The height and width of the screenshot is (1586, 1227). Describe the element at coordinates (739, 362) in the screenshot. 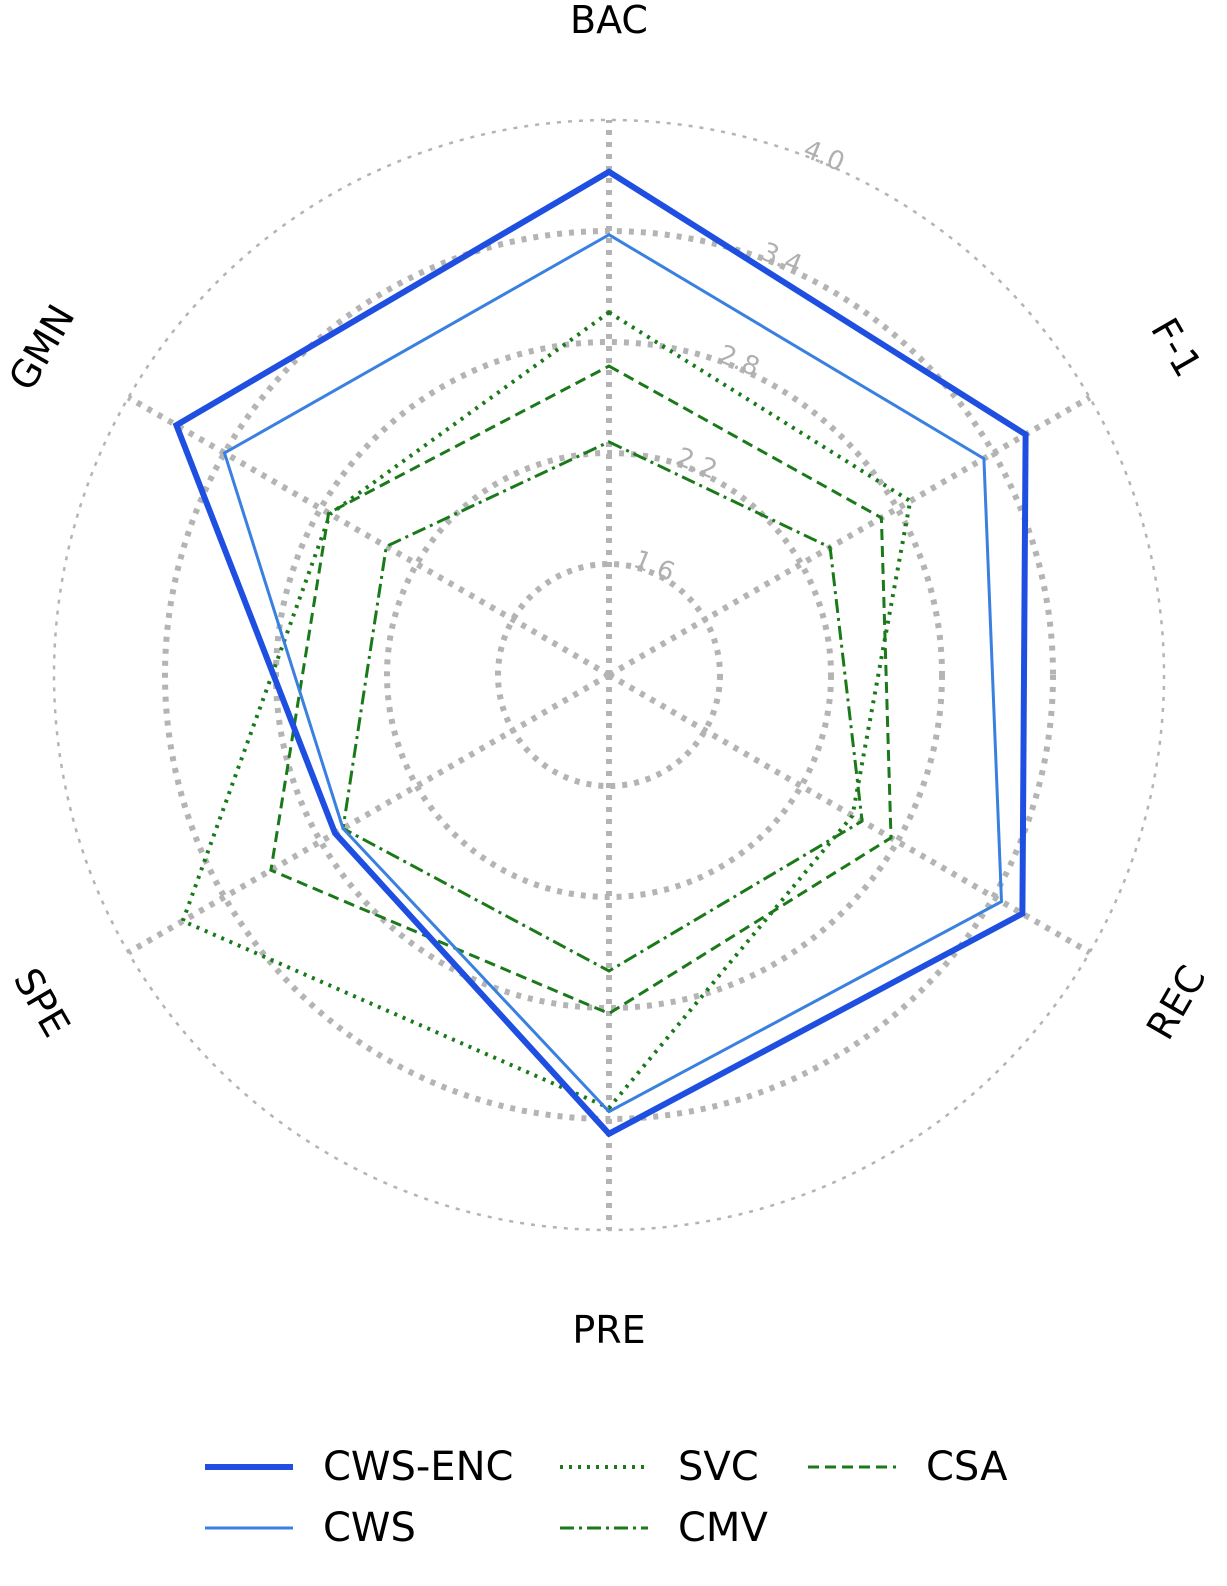

I see `radial-tick-label: 2.8` at that location.